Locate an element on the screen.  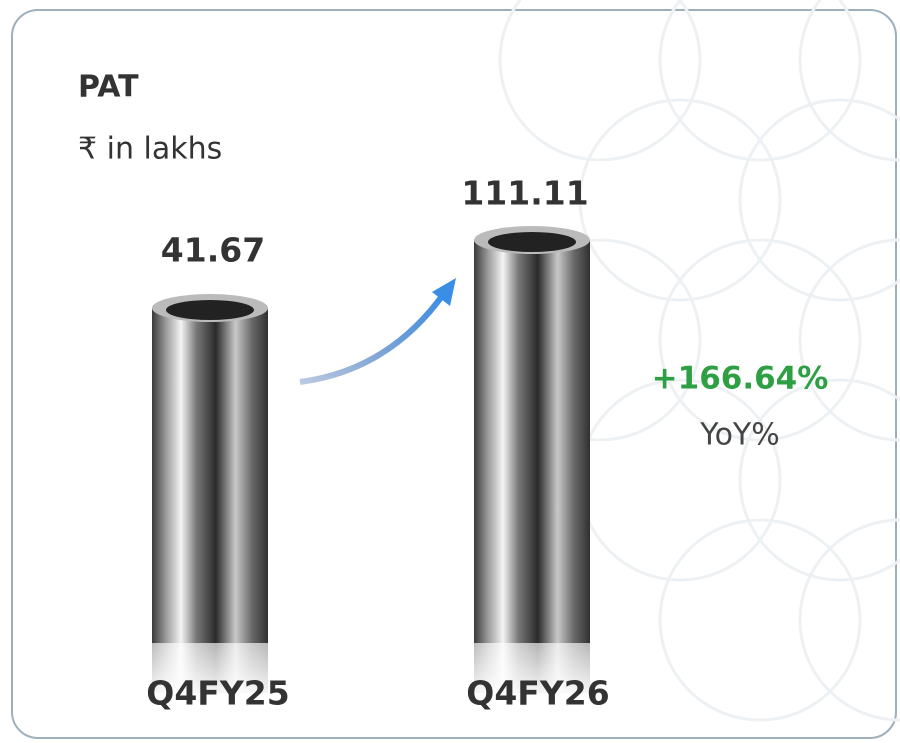
unit: ₹ in lakhs is located at coordinates (150, 149).